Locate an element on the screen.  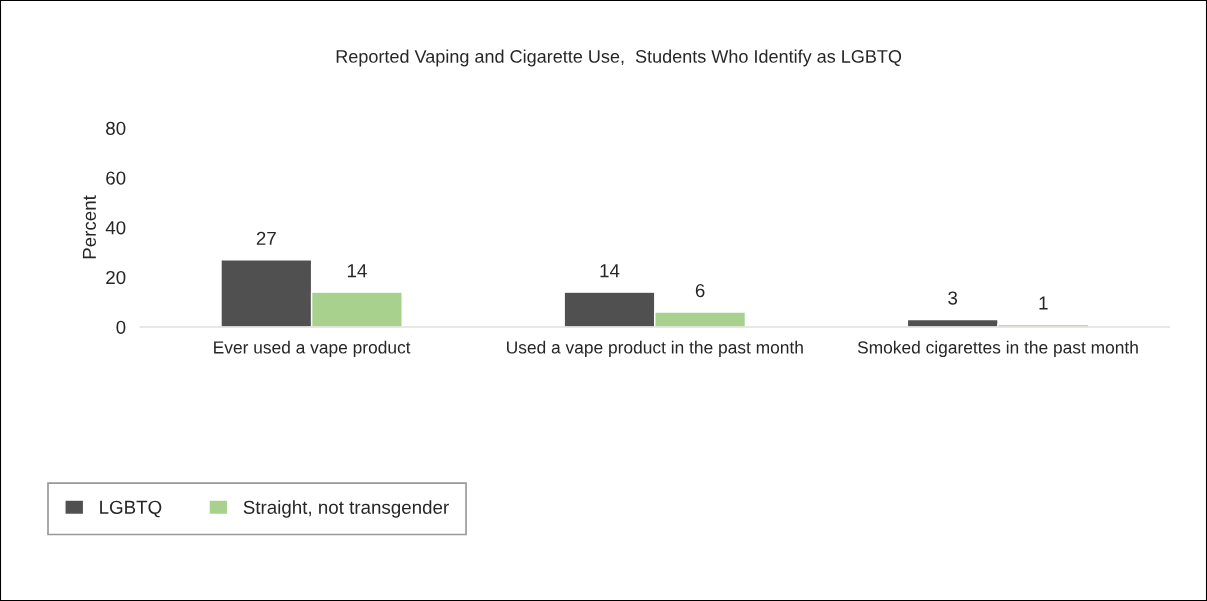
data-label: 6 is located at coordinates (700, 290).